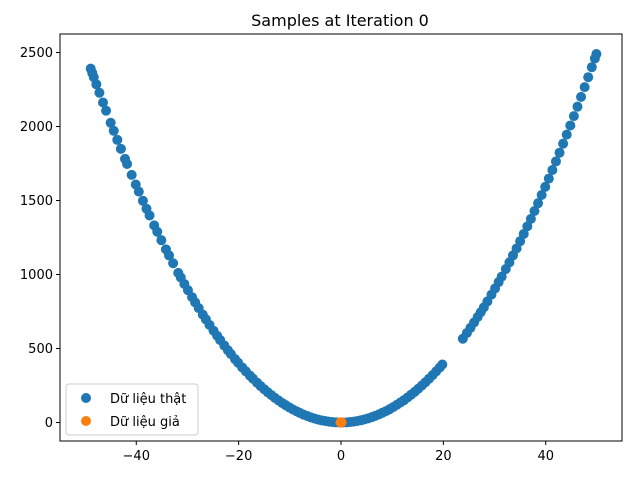 This screenshot has height=480, width=640. I want to click on x-tick-label: 0, so click(341, 456).